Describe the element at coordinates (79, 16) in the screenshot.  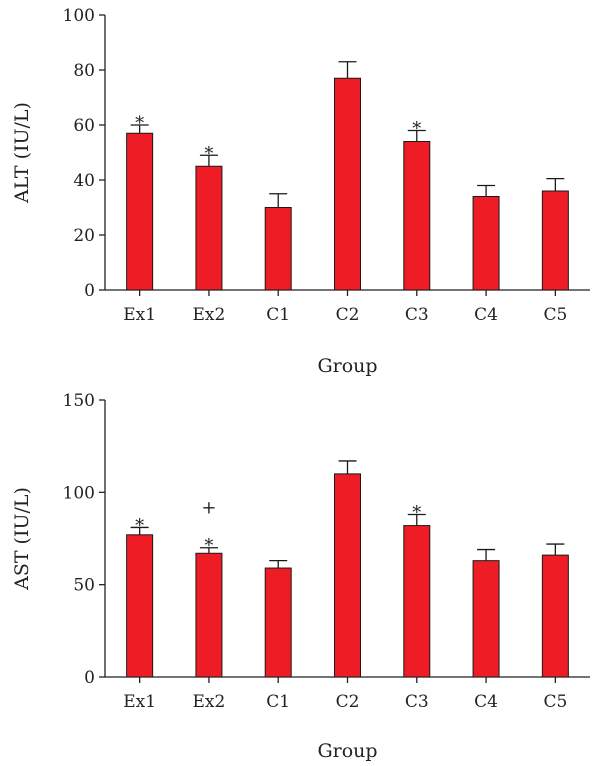
I see `alt-y-tick-label: 100` at that location.